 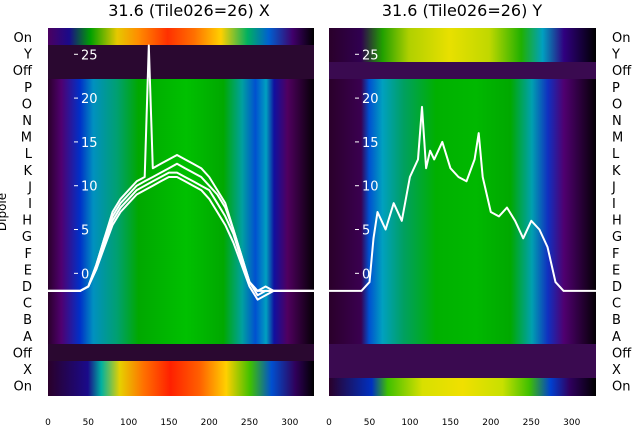 What do you see at coordinates (89, 423) in the screenshot?
I see `left-x-tick-label: 50` at bounding box center [89, 423].